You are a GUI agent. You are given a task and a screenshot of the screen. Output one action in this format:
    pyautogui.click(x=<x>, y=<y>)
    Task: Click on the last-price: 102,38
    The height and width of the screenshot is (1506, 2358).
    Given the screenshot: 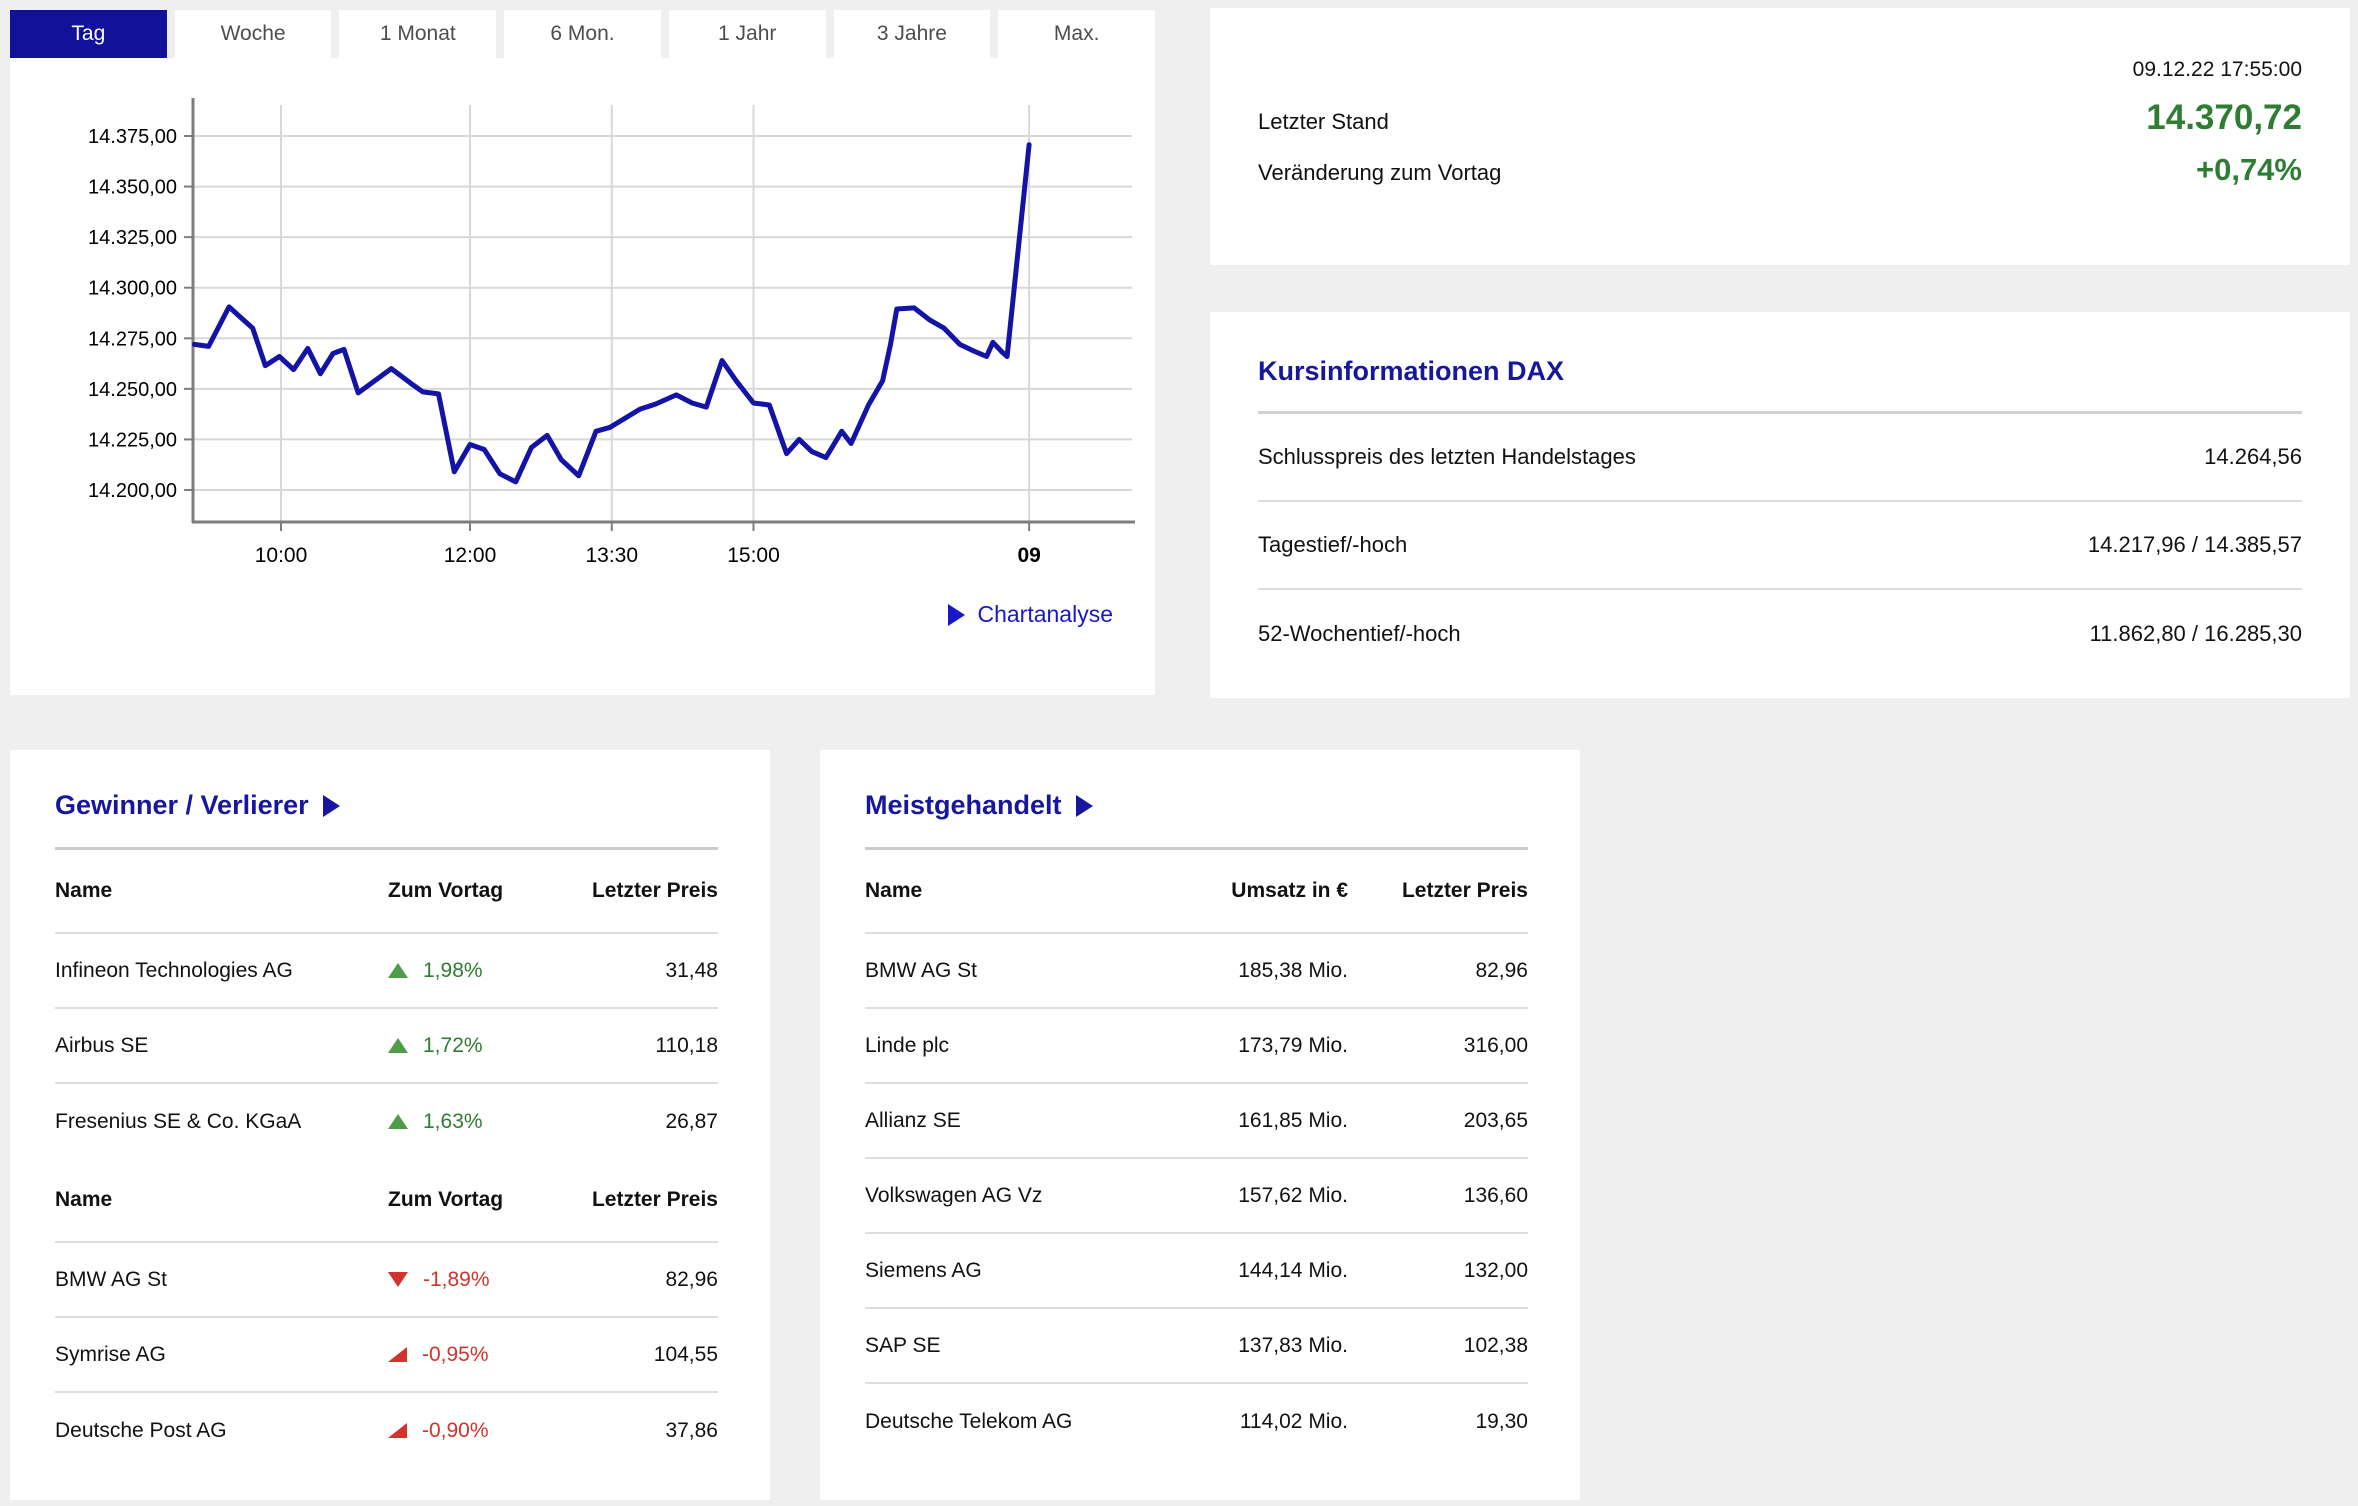 What is the action you would take?
    pyautogui.click(x=1495, y=1345)
    